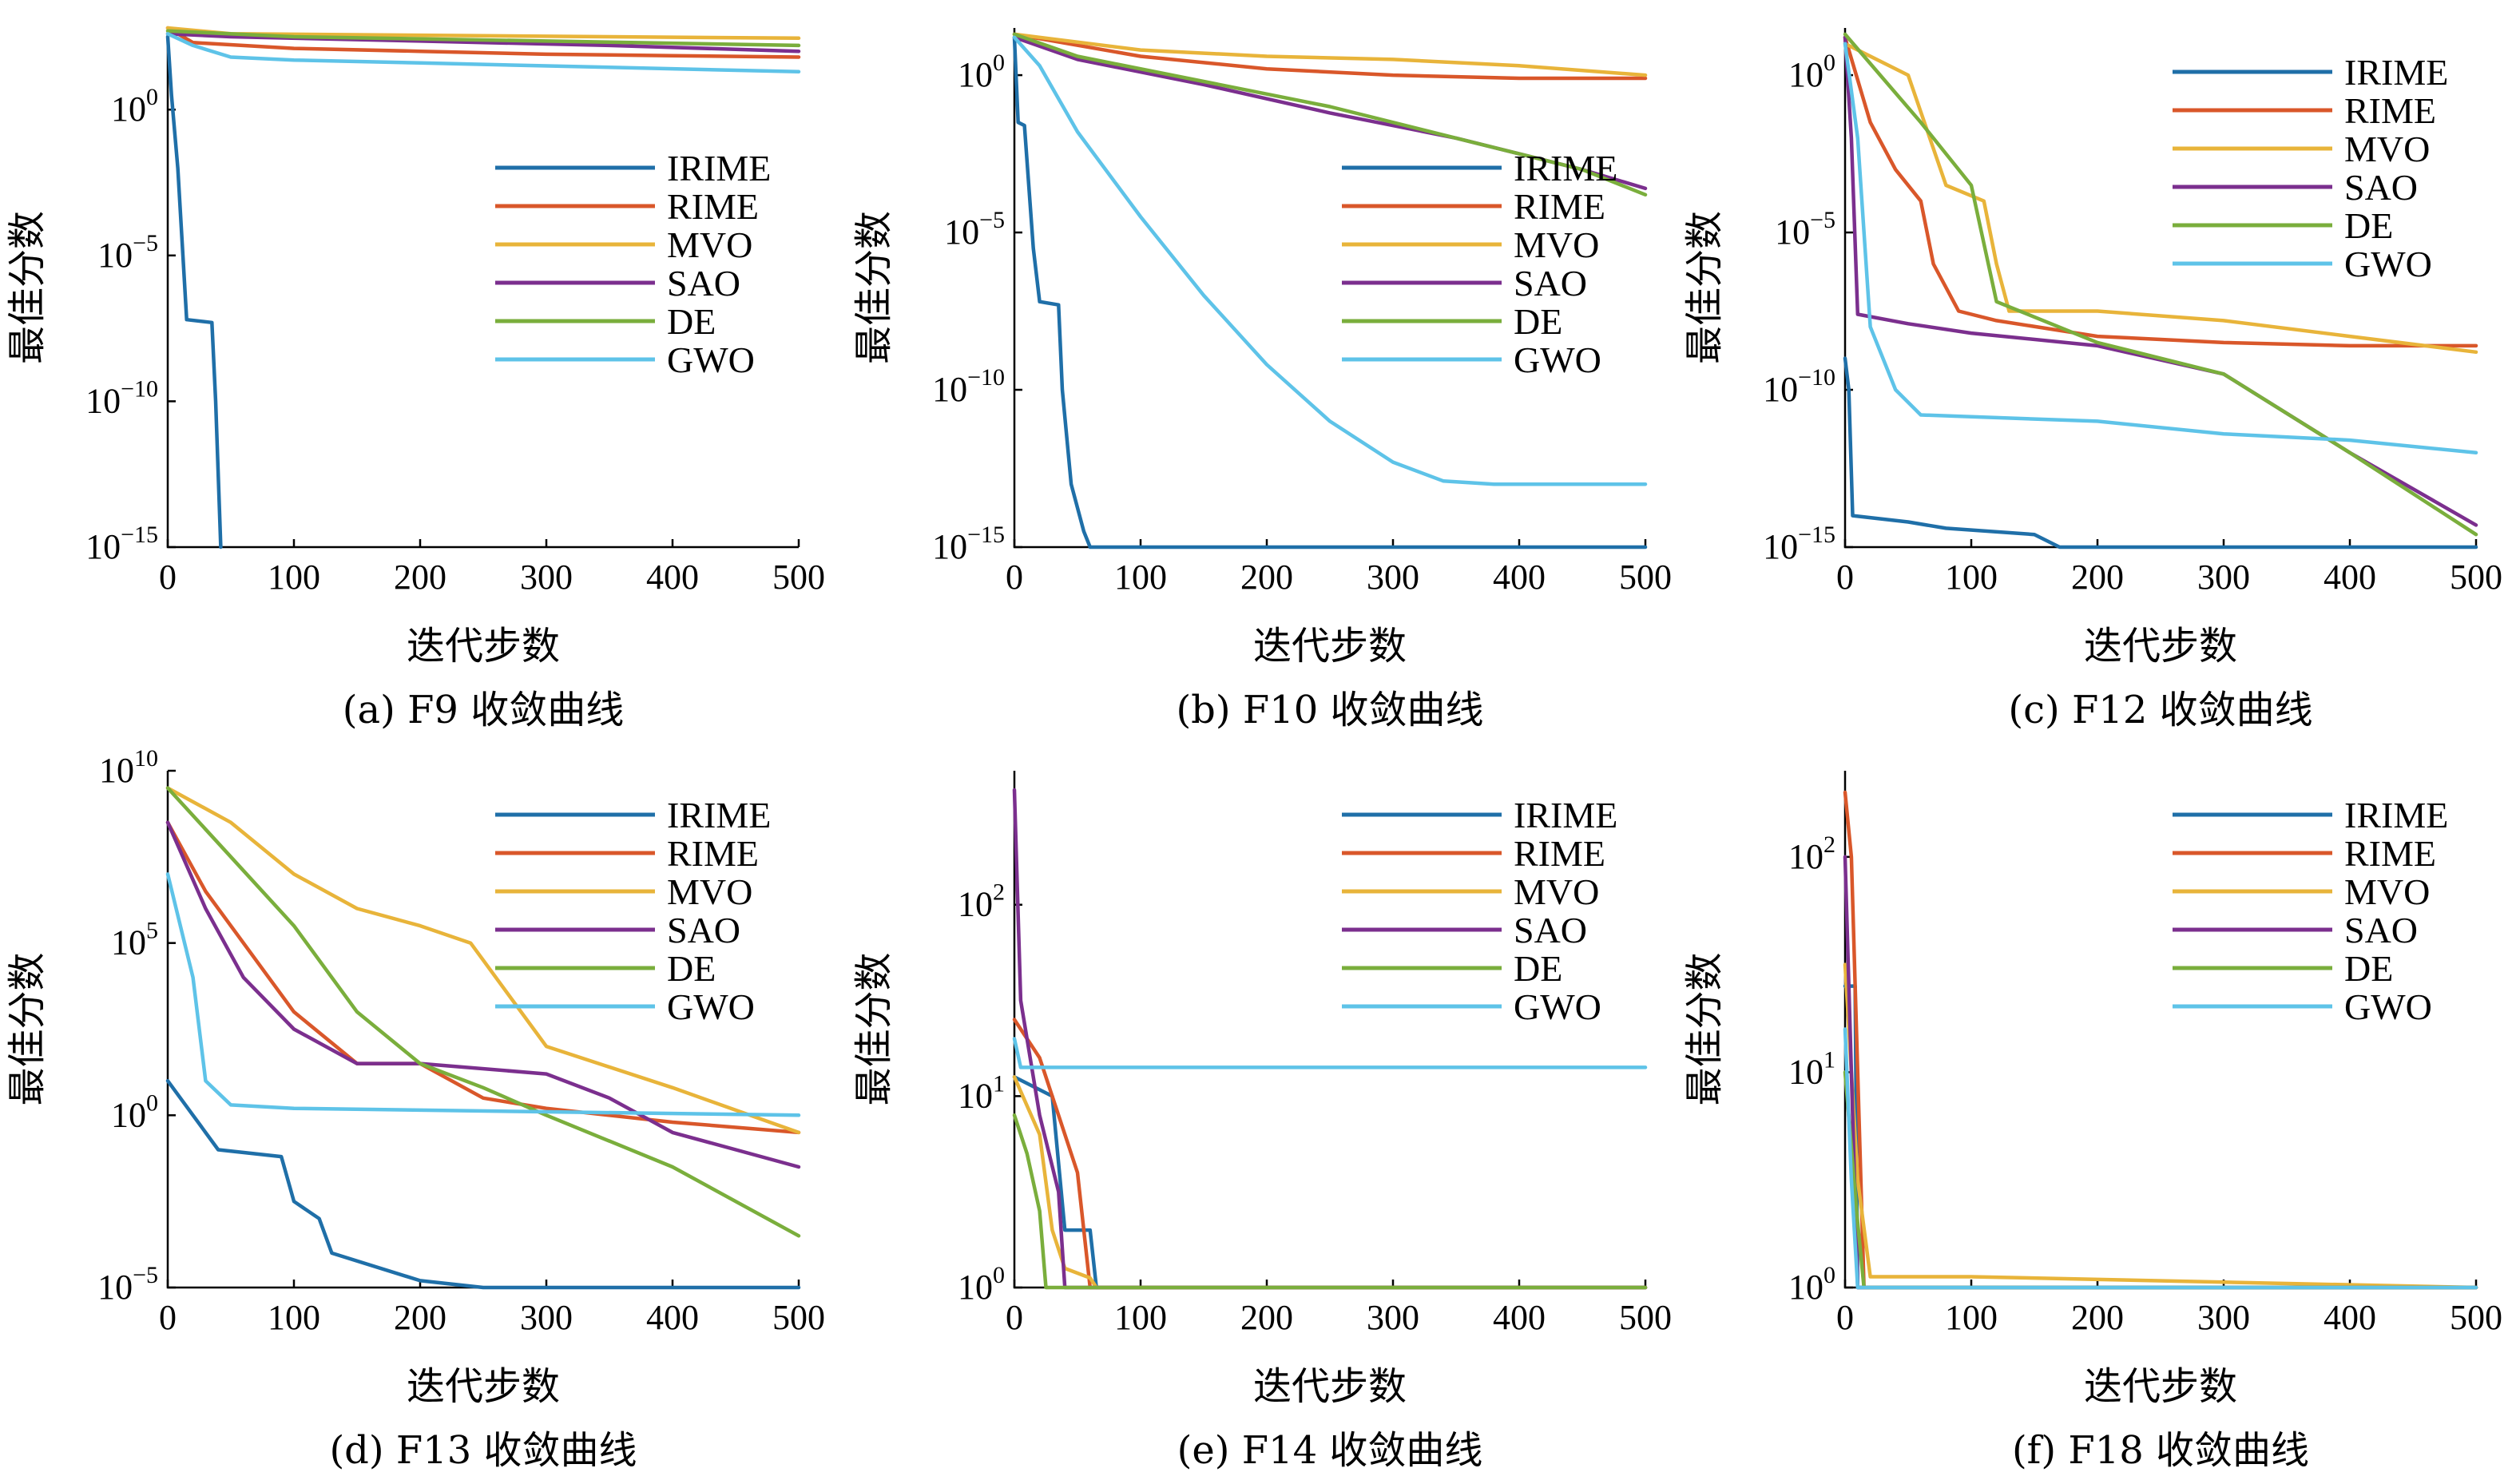 This screenshot has width=2516, height=1484. What do you see at coordinates (483, 1450) in the screenshot?
I see `panel-caption: (d) F13 收敛曲线` at bounding box center [483, 1450].